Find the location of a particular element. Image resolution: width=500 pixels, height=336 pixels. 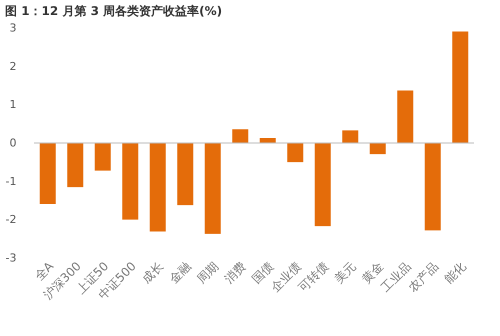

x-tick-label: 周期 is located at coordinates (208, 272).